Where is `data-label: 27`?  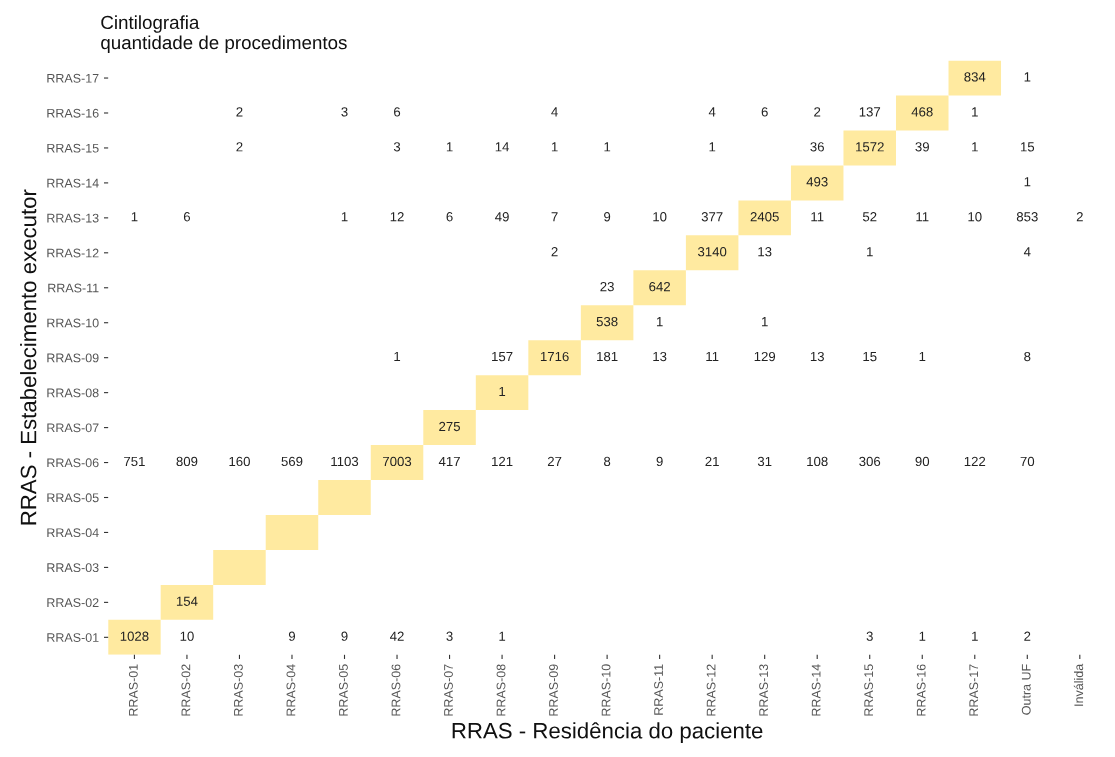
data-label: 27 is located at coordinates (554, 461).